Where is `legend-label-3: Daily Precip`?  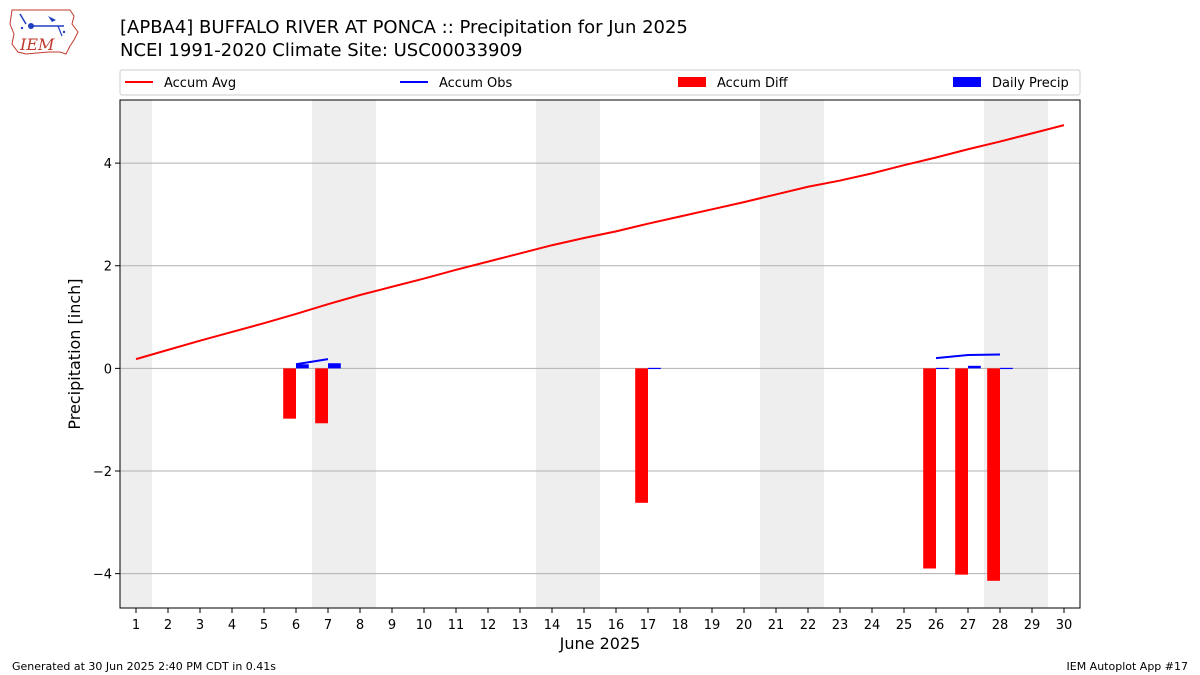
legend-label-3: Daily Precip is located at coordinates (1030, 83).